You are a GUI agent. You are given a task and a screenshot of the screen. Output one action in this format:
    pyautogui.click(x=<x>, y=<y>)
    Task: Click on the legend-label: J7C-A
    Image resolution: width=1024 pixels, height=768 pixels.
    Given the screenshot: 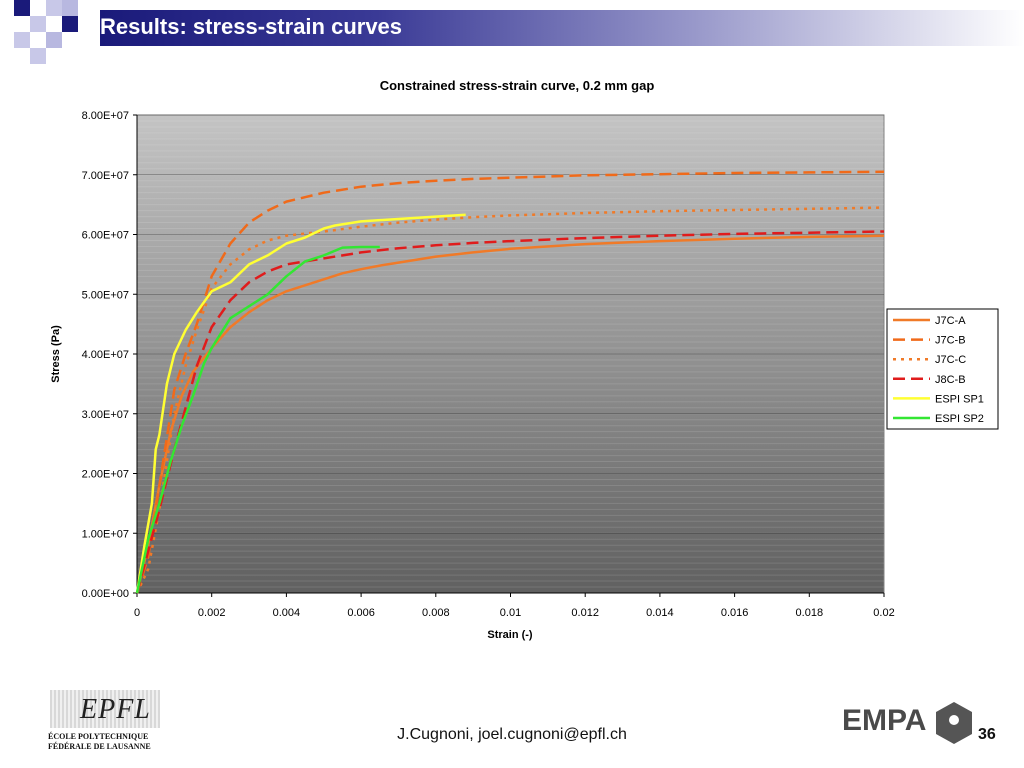 What is the action you would take?
    pyautogui.click(x=950, y=321)
    